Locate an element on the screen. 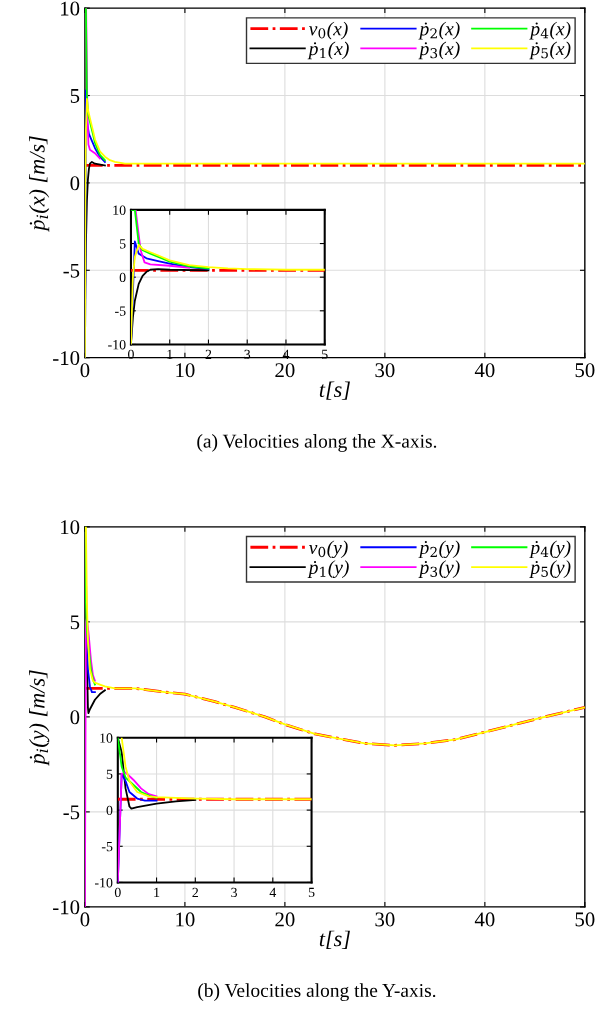  legend-label: ṗ$_{1}$(y) is located at coordinates (328, 569).